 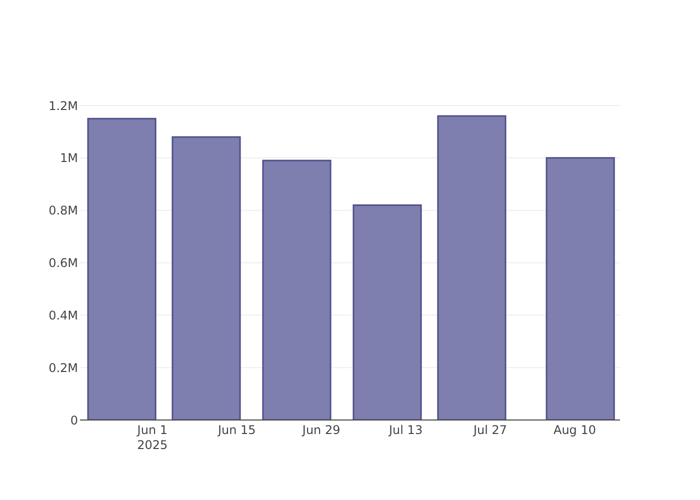 What do you see at coordinates (320, 430) in the screenshot?
I see `x-tick-label: Jun 29` at bounding box center [320, 430].